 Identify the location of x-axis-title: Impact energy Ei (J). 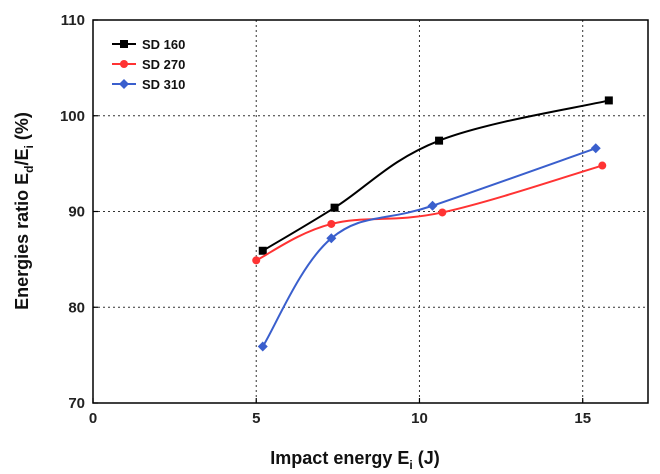
(354, 460).